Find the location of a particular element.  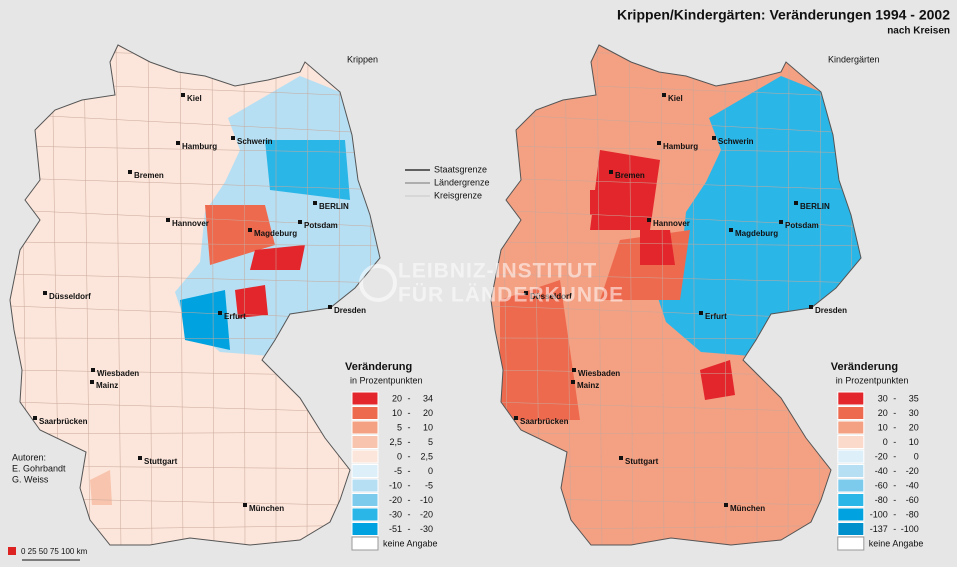

legend-from: 0 is located at coordinates (885, 442).